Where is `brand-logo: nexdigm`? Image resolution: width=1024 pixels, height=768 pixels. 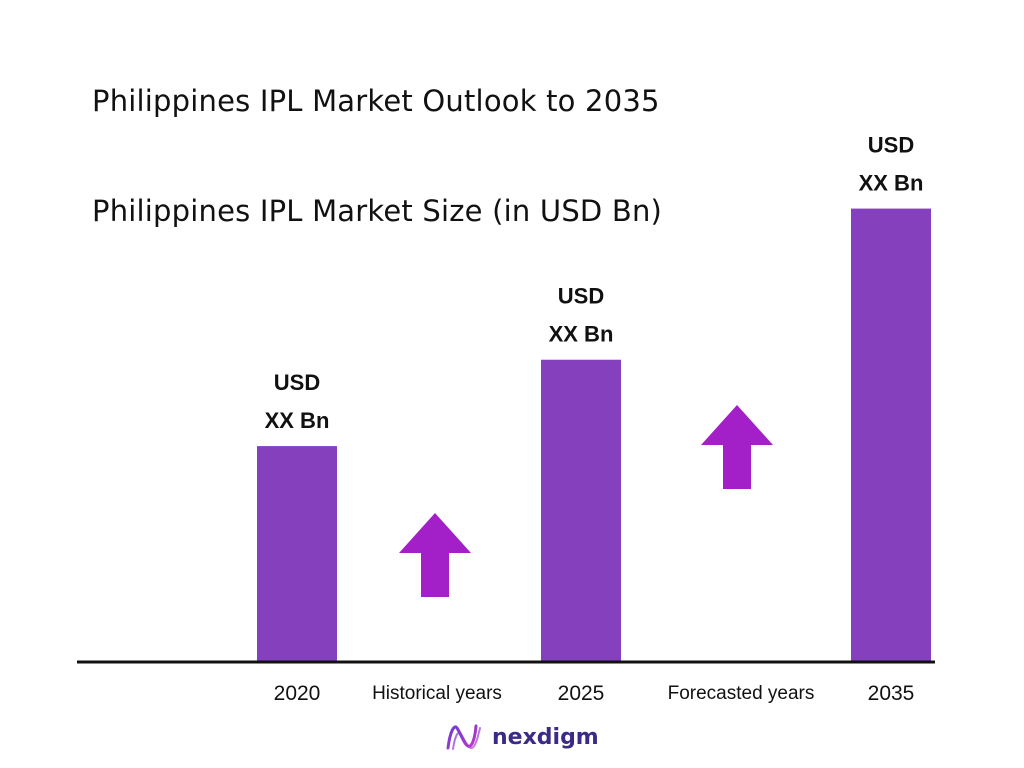
brand-logo: nexdigm is located at coordinates (521, 737).